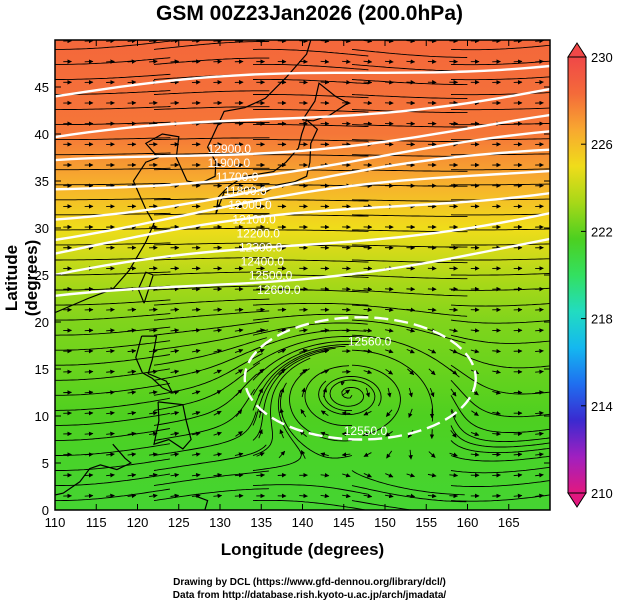  I want to click on x-tick-label: 150, so click(385, 522).